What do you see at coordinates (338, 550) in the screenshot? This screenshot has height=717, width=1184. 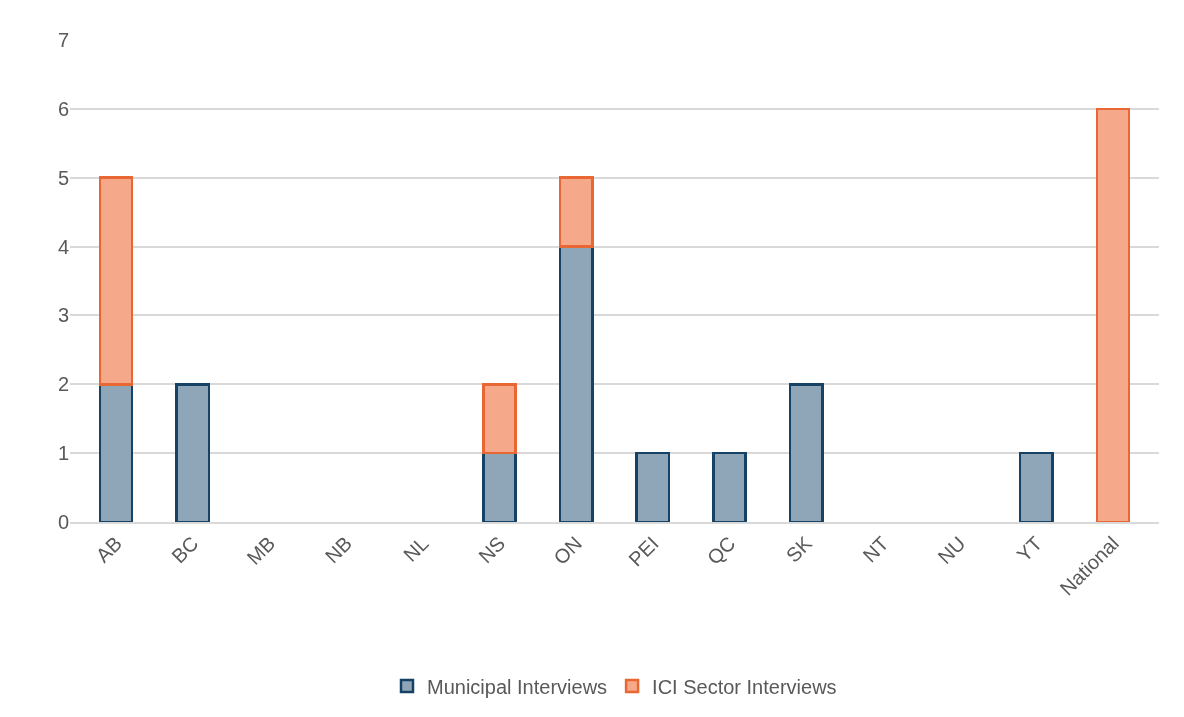 I see `x-tick-label: NB` at bounding box center [338, 550].